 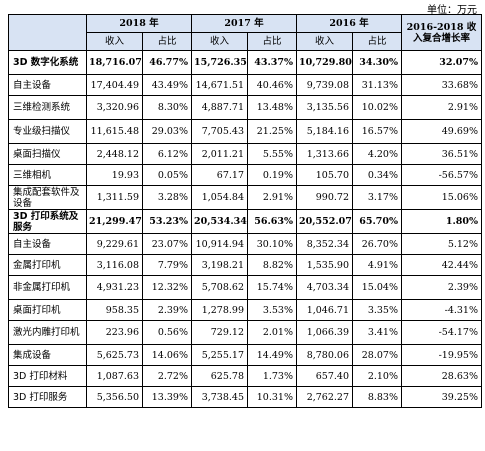 What do you see at coordinates (441, 265) in the screenshot?
I see `growth-rate-cell: 42.44%` at bounding box center [441, 265].